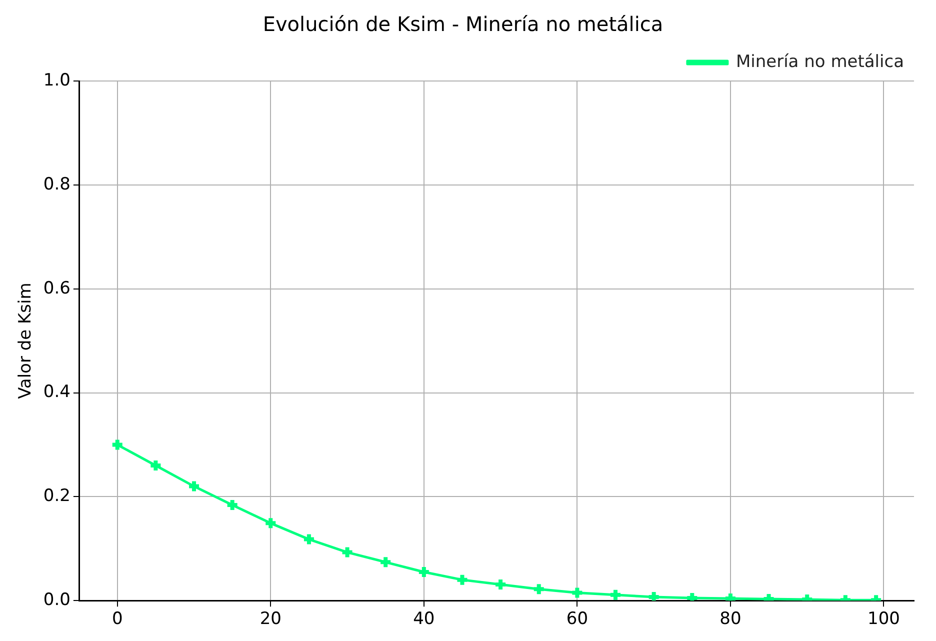 The image size is (936, 641). I want to click on x-tick-label: 0, so click(117, 619).